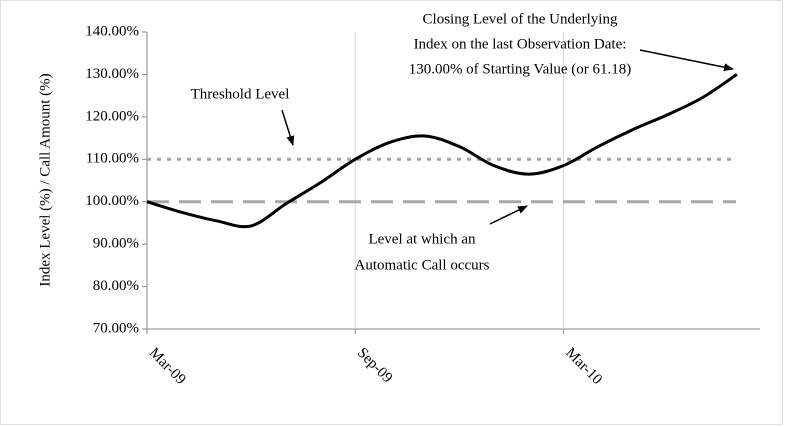  What do you see at coordinates (116, 244) in the screenshot?
I see `y-tick-label: 90.00%` at bounding box center [116, 244].